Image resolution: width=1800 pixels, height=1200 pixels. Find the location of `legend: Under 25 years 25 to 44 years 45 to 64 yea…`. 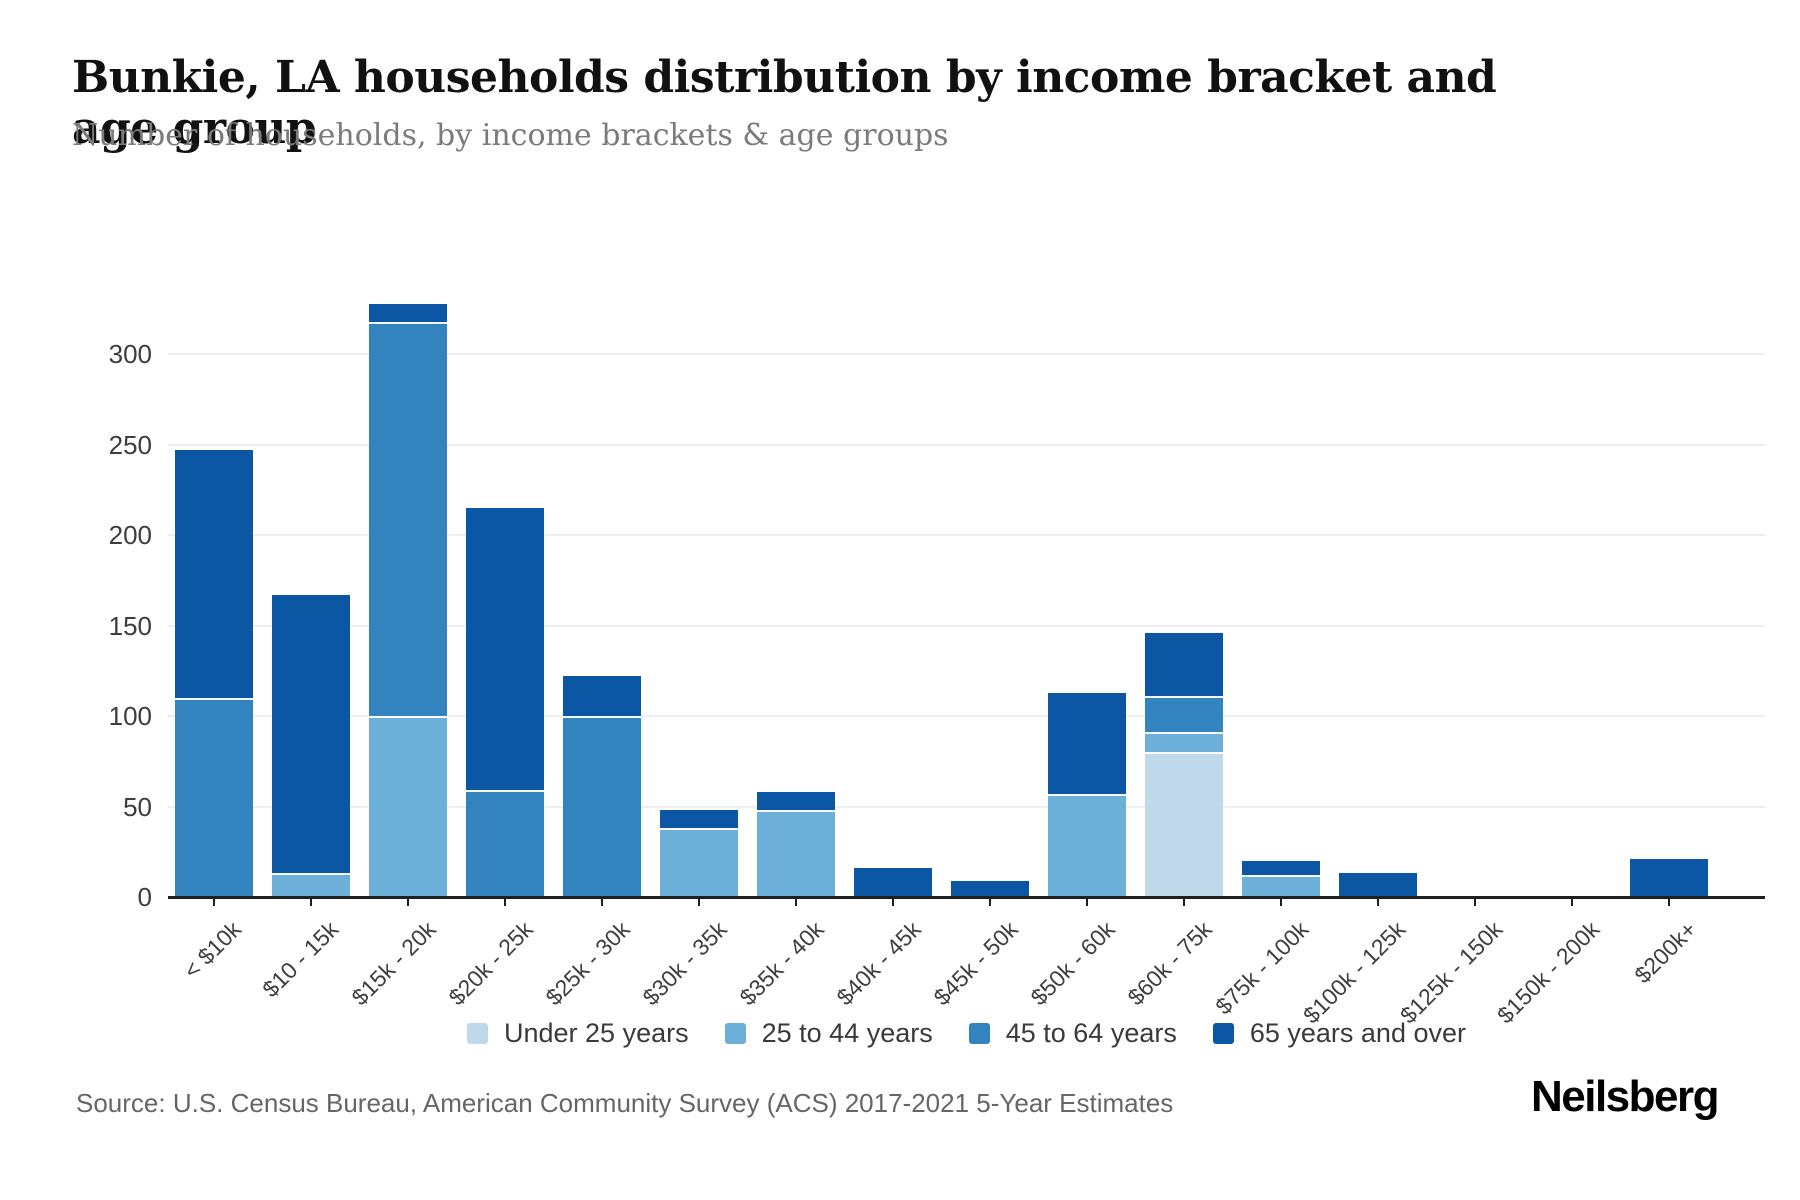

legend: Under 25 years 25 to 44 years 45 to 64 yea… is located at coordinates (966, 1033).